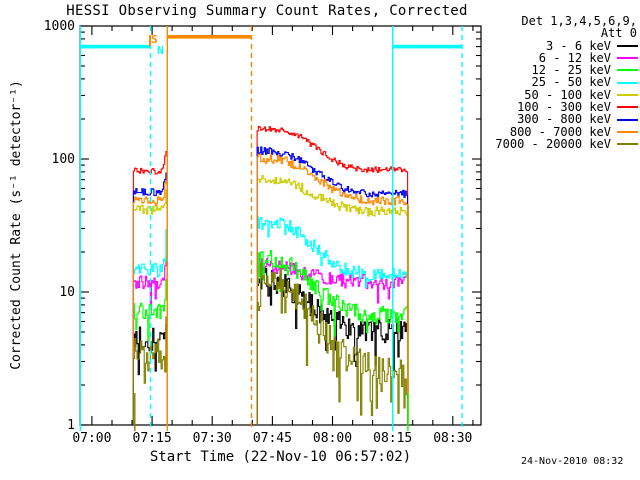 The image size is (640, 480). What do you see at coordinates (63, 159) in the screenshot?
I see `y-tick-label: 100` at bounding box center [63, 159].